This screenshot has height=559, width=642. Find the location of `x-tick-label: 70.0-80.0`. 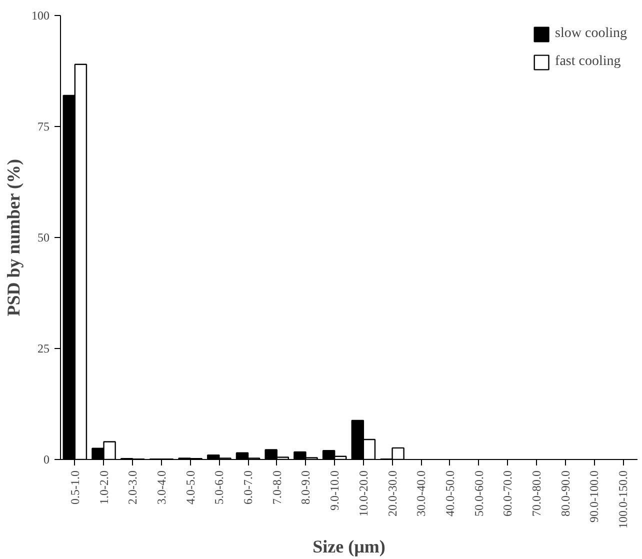

x-tick-label: 70.0-80.0 is located at coordinates (537, 493).